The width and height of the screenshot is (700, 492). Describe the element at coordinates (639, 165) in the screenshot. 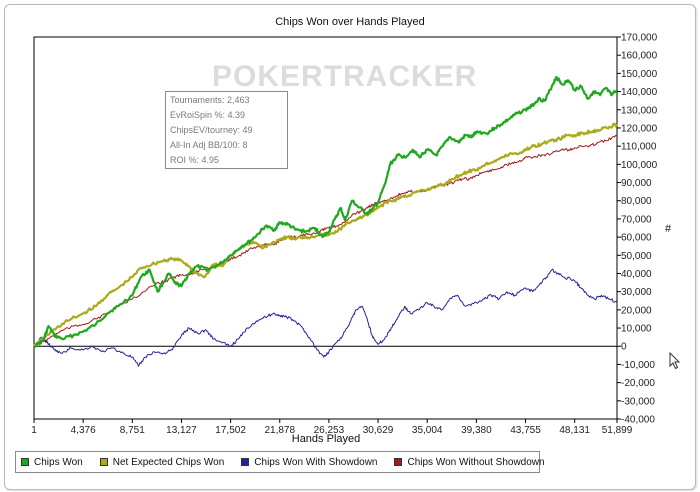

I see `y-tick-label: 100,000` at that location.